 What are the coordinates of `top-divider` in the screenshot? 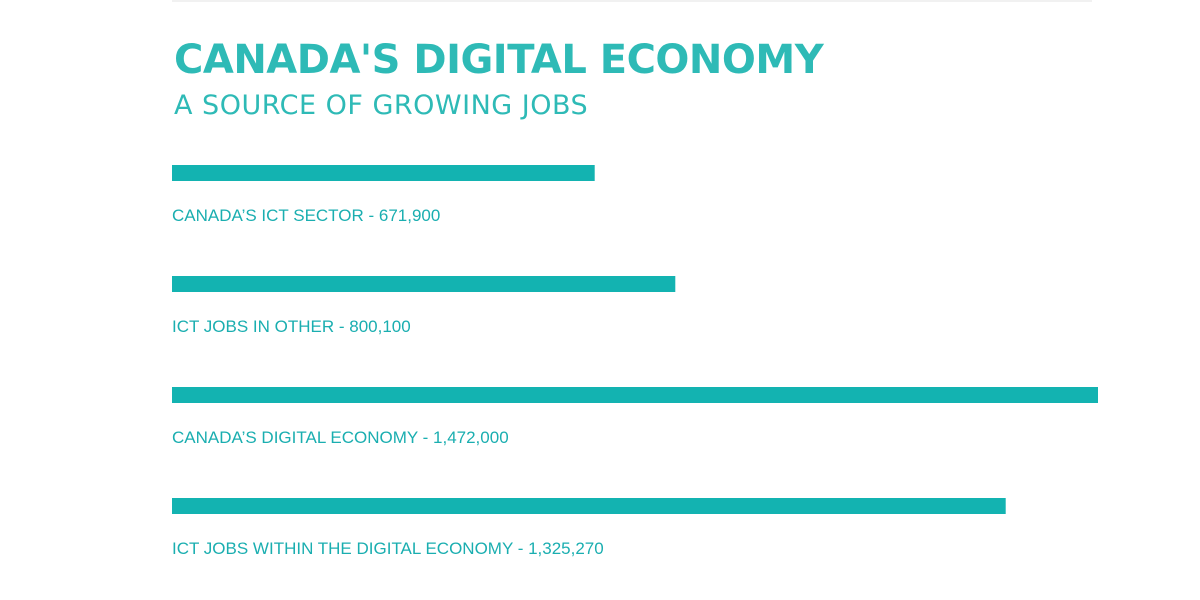 It's located at (632, 1).